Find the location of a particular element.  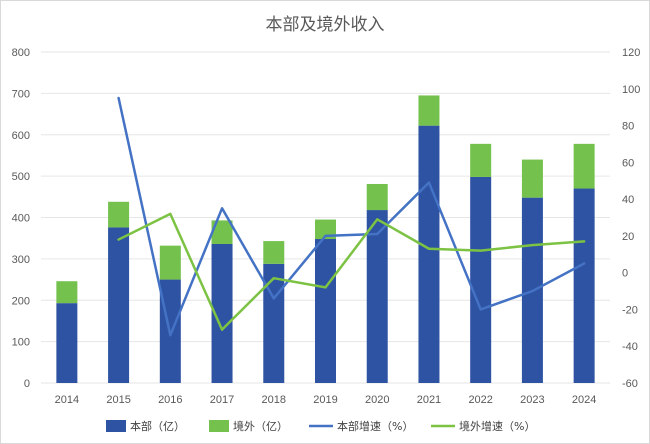

right-tick-label: 60 is located at coordinates (628, 163).